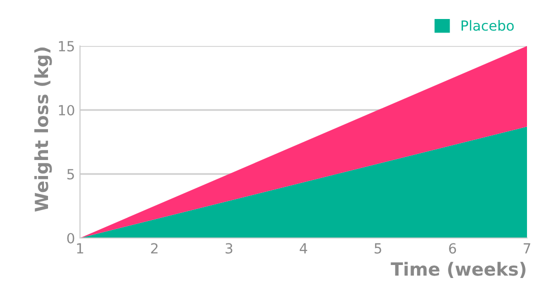  Describe the element at coordinates (458, 270) in the screenshot. I see `x-axis-title: Time (weeks)` at that location.